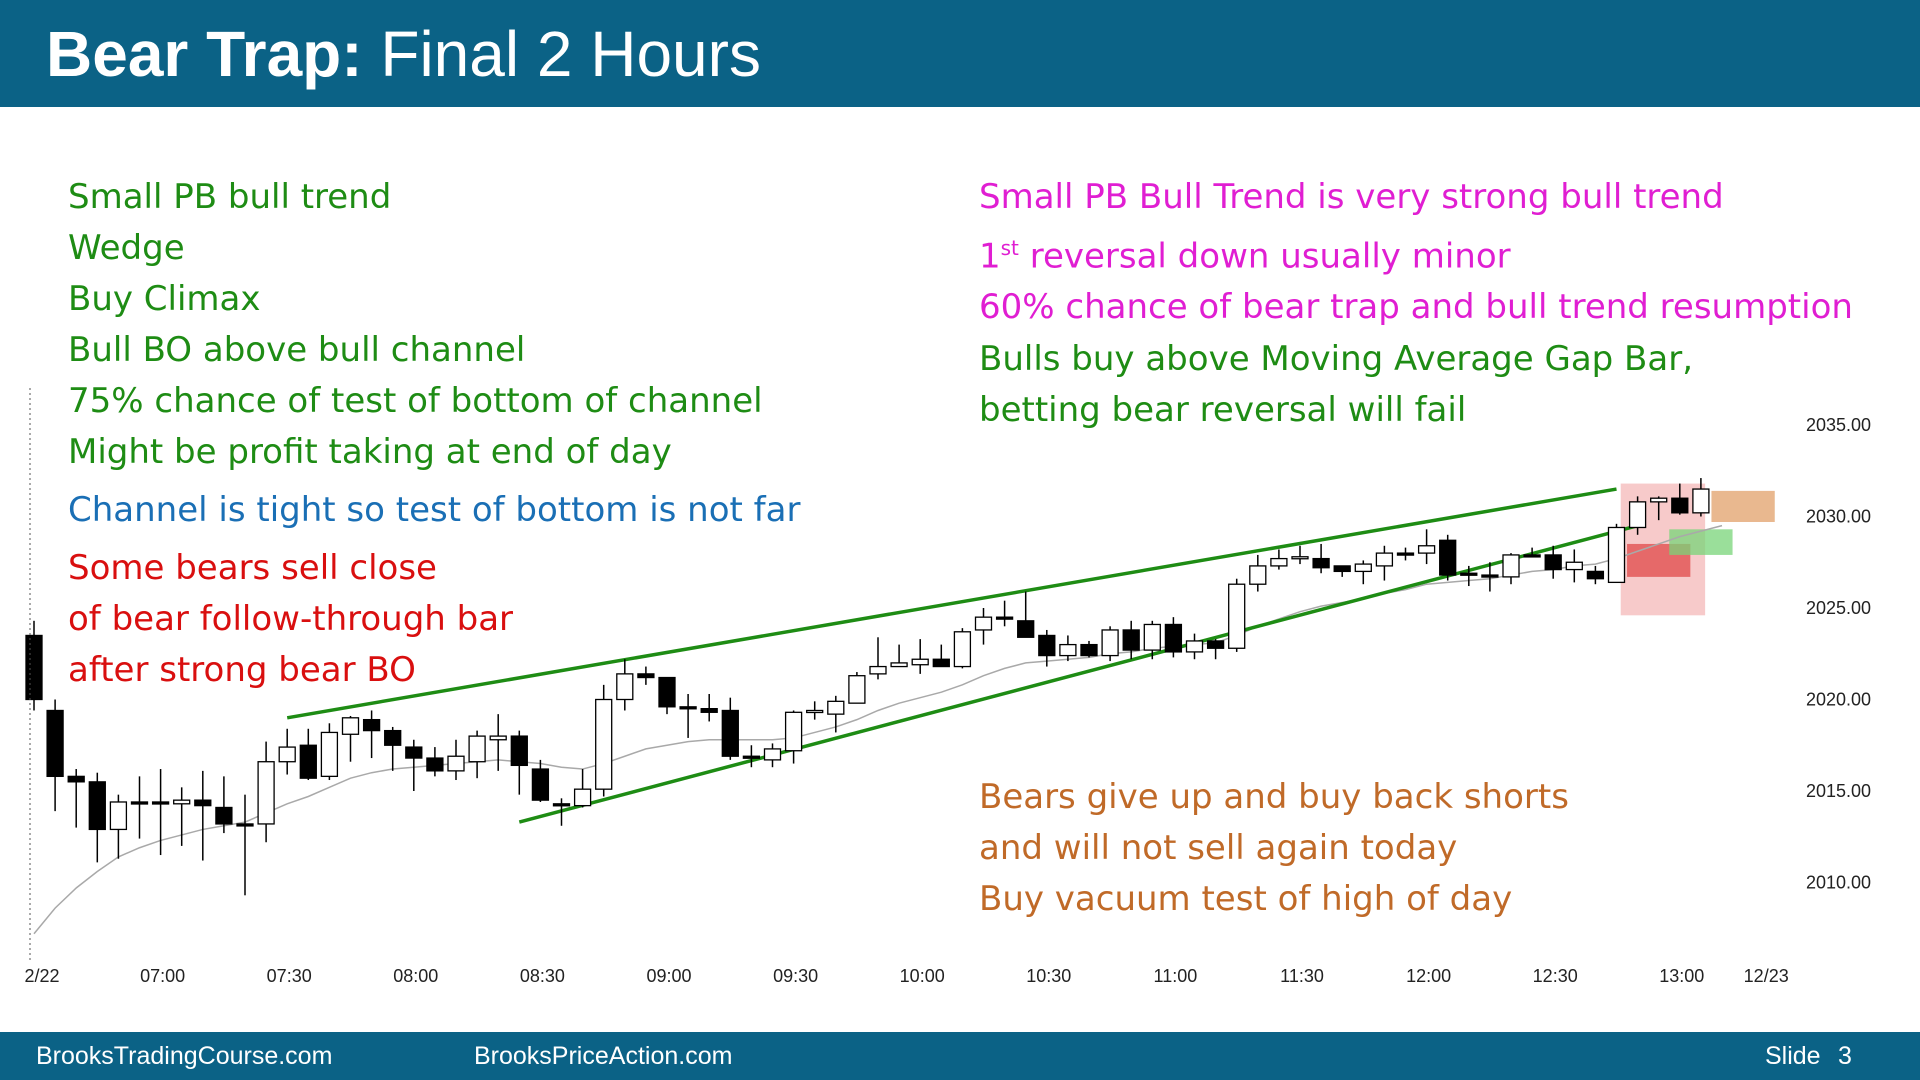 The width and height of the screenshot is (1920, 1080). Describe the element at coordinates (1264, 256) in the screenshot. I see `note-text: reversal down usually minor` at that location.